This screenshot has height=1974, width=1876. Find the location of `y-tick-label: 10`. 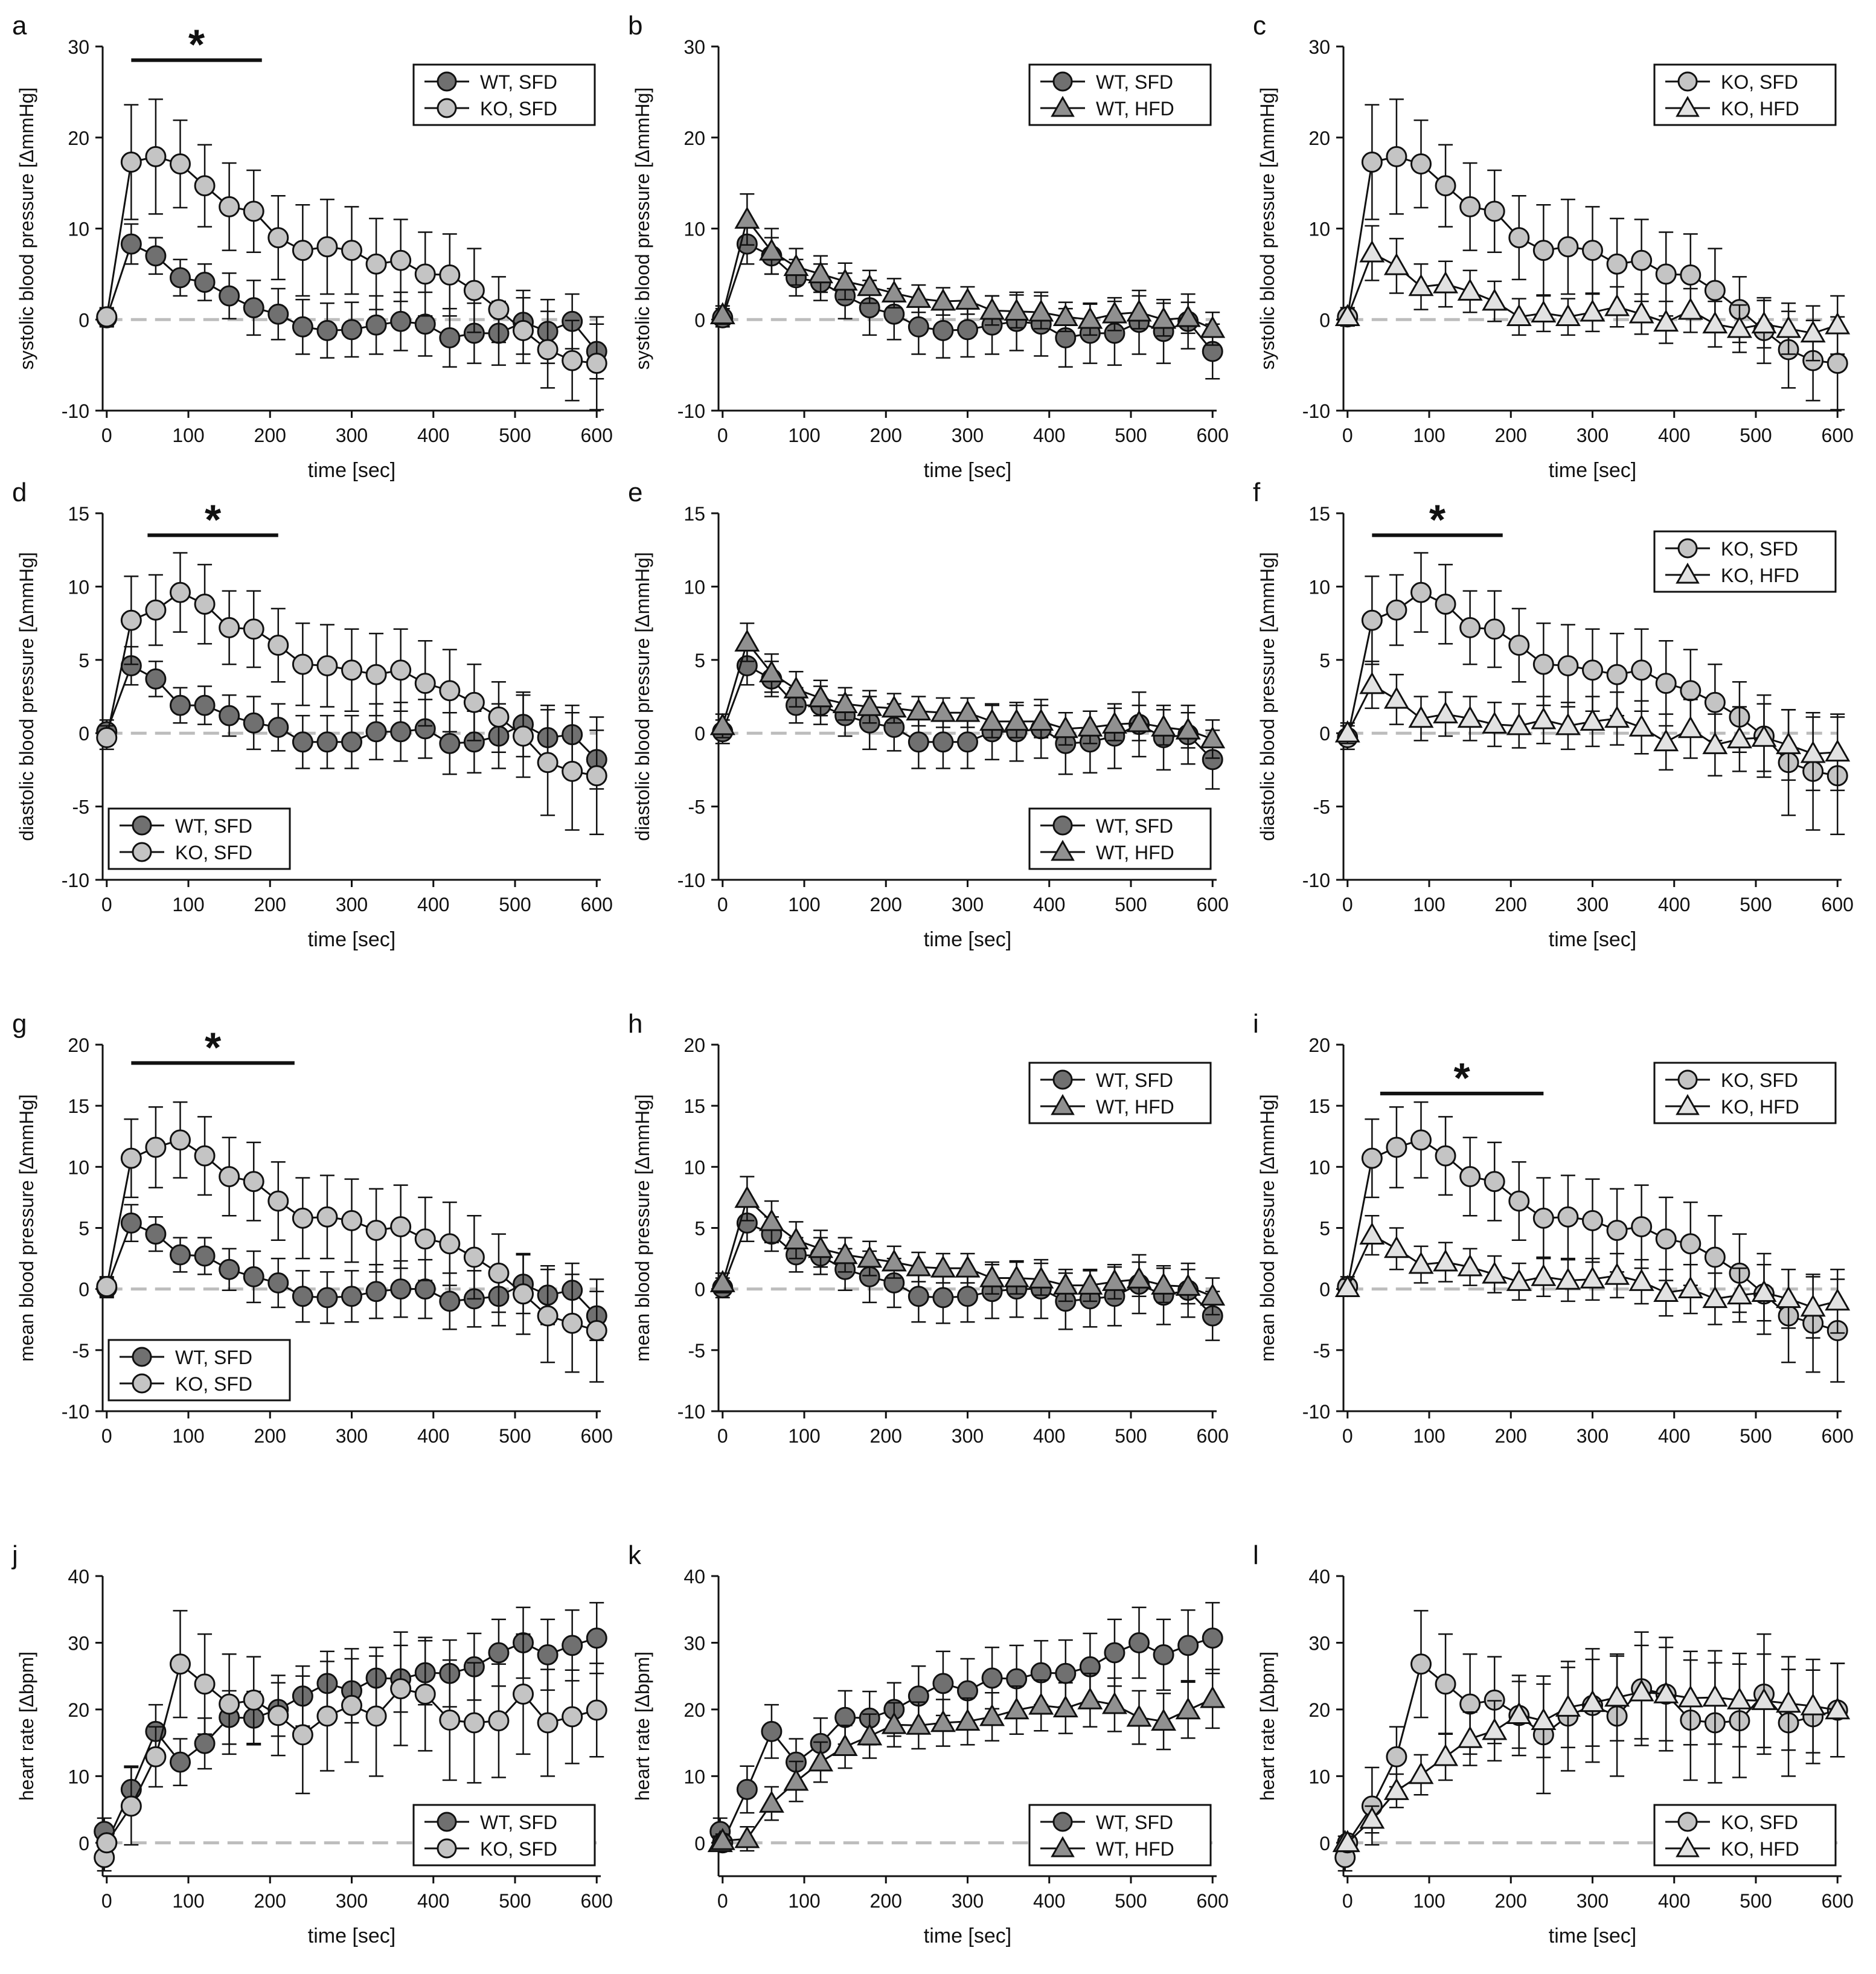

y-tick-label: 10 is located at coordinates (1319, 1167).